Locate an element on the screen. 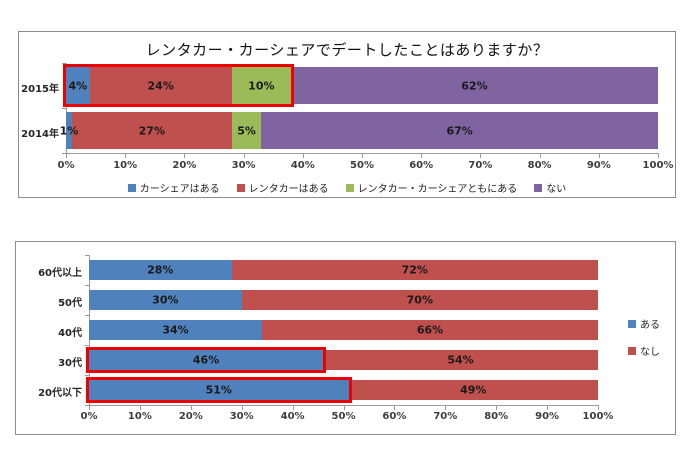  bar-value-label: 72% is located at coordinates (414, 270).